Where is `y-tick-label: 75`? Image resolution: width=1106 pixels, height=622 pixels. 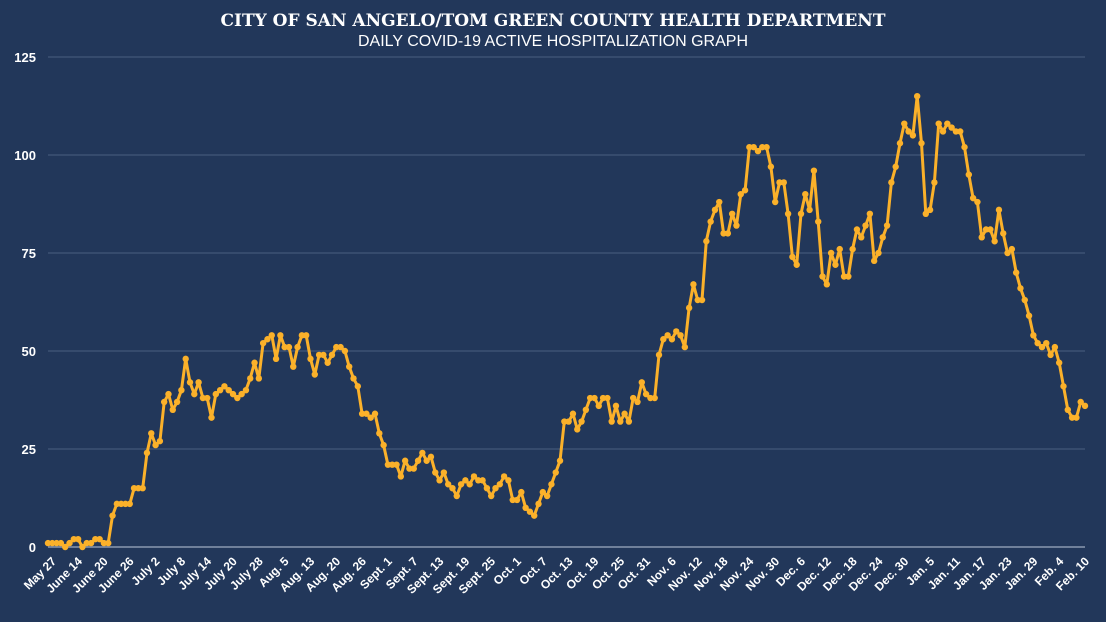 y-tick-label: 75 is located at coordinates (29, 253).